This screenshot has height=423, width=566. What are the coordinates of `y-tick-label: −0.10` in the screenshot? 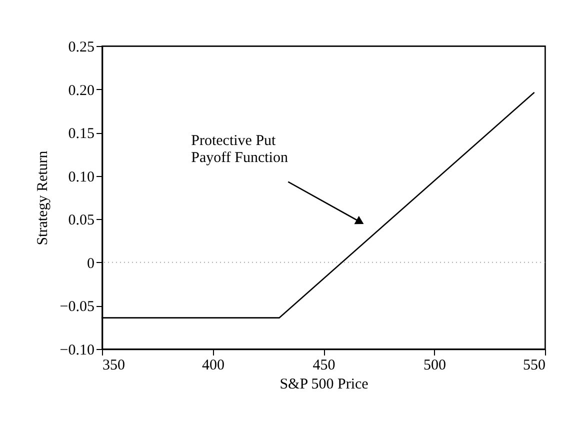 It's located at (77, 350).